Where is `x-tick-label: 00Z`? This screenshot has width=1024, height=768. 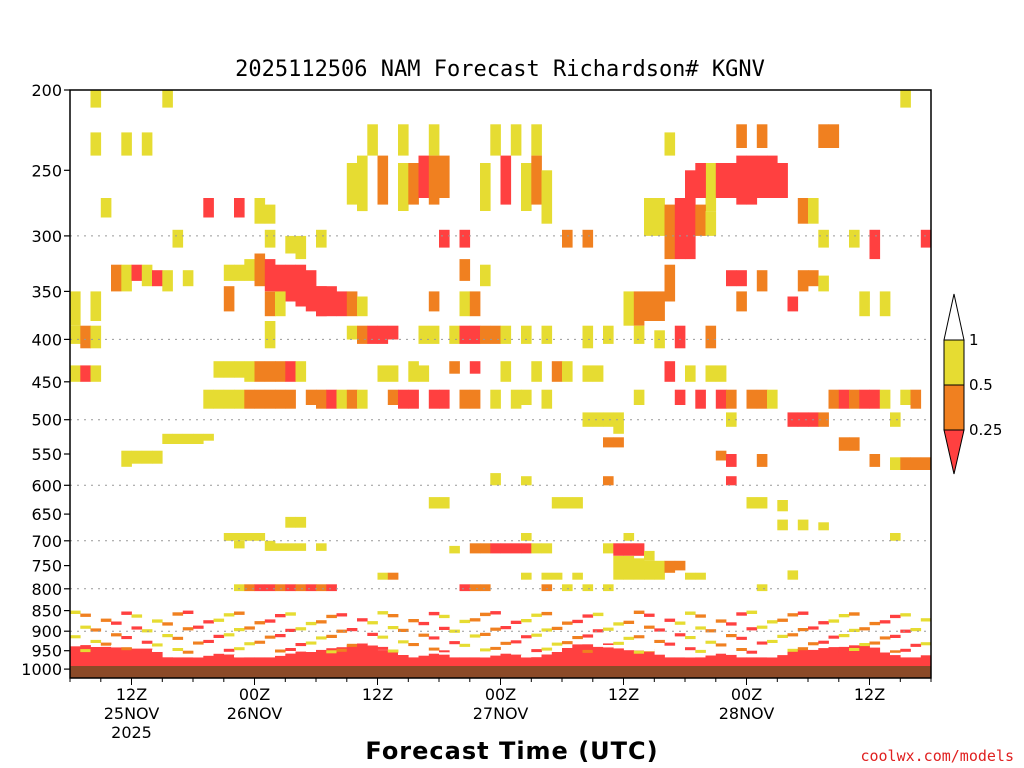
x-tick-label: 00Z is located at coordinates (254, 694).